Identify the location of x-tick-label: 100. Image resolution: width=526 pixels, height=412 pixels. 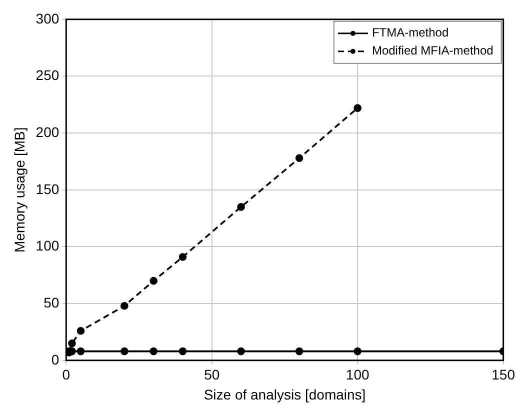
(358, 374).